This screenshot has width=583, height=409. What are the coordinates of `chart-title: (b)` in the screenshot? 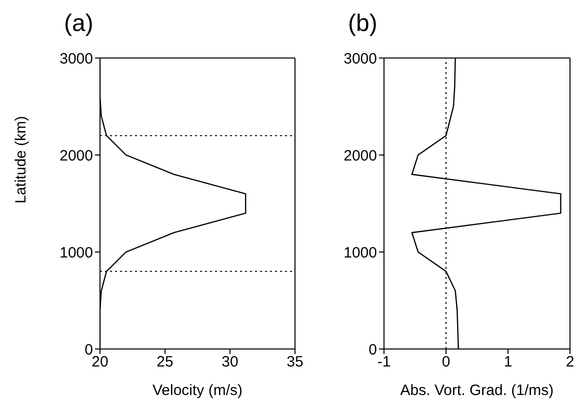 It's located at (363, 24).